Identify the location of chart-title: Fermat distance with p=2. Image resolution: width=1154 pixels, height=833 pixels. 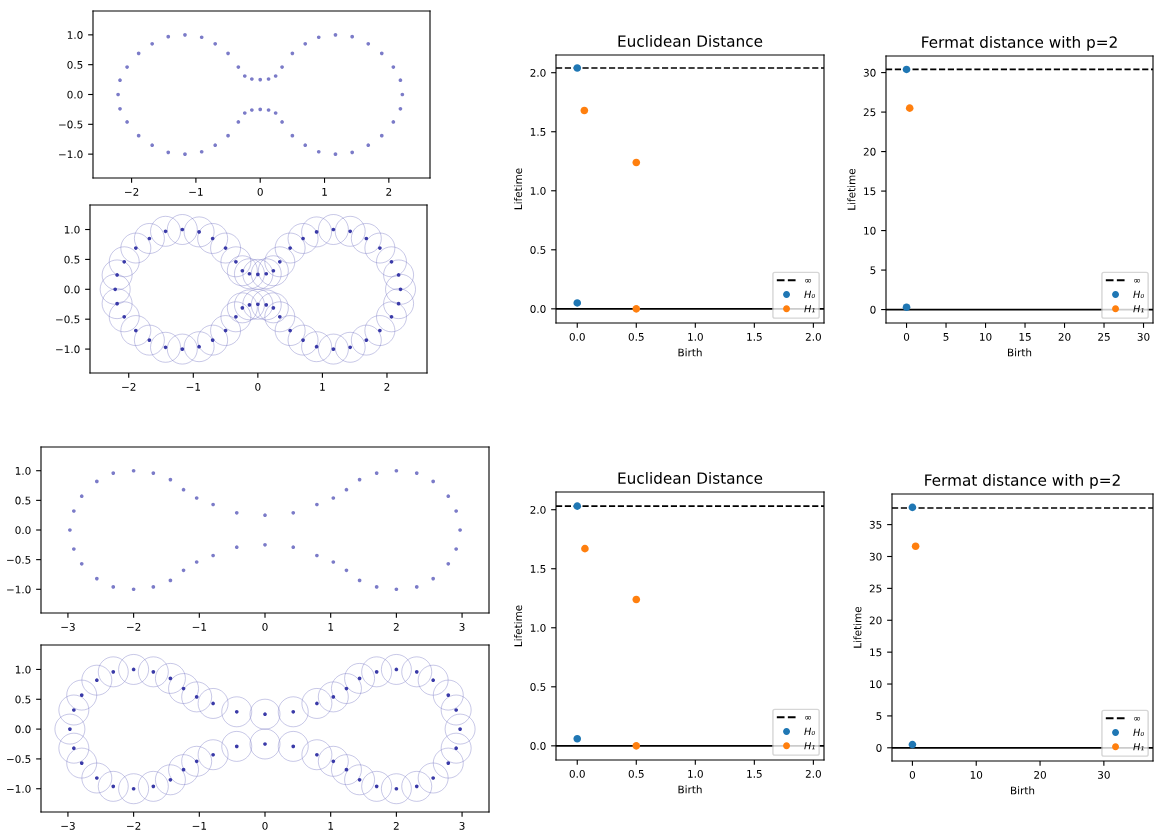
(1022, 481).